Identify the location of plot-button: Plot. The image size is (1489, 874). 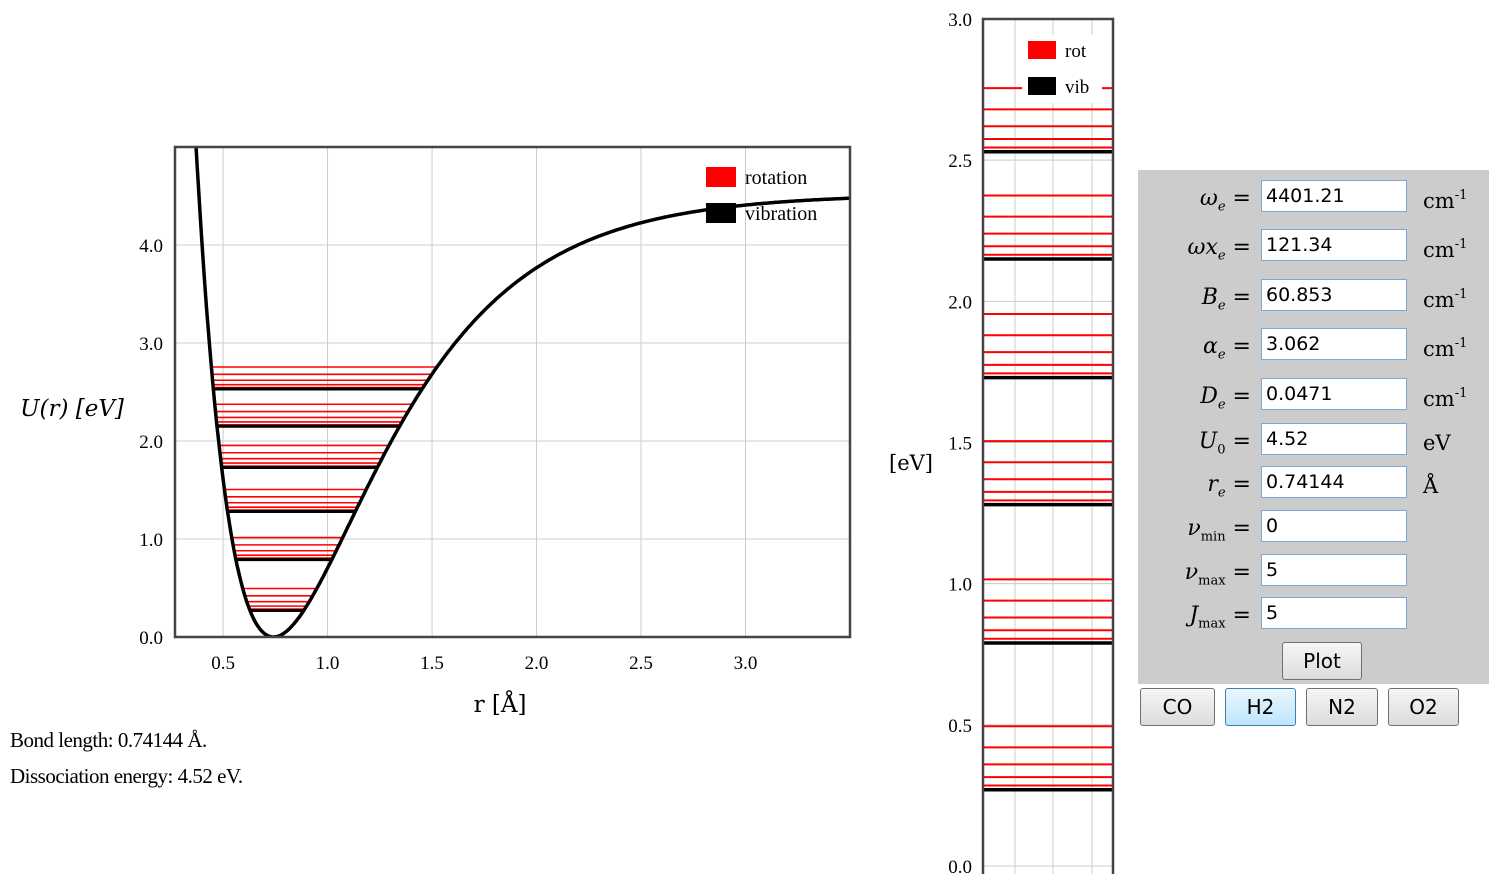
(1322, 661).